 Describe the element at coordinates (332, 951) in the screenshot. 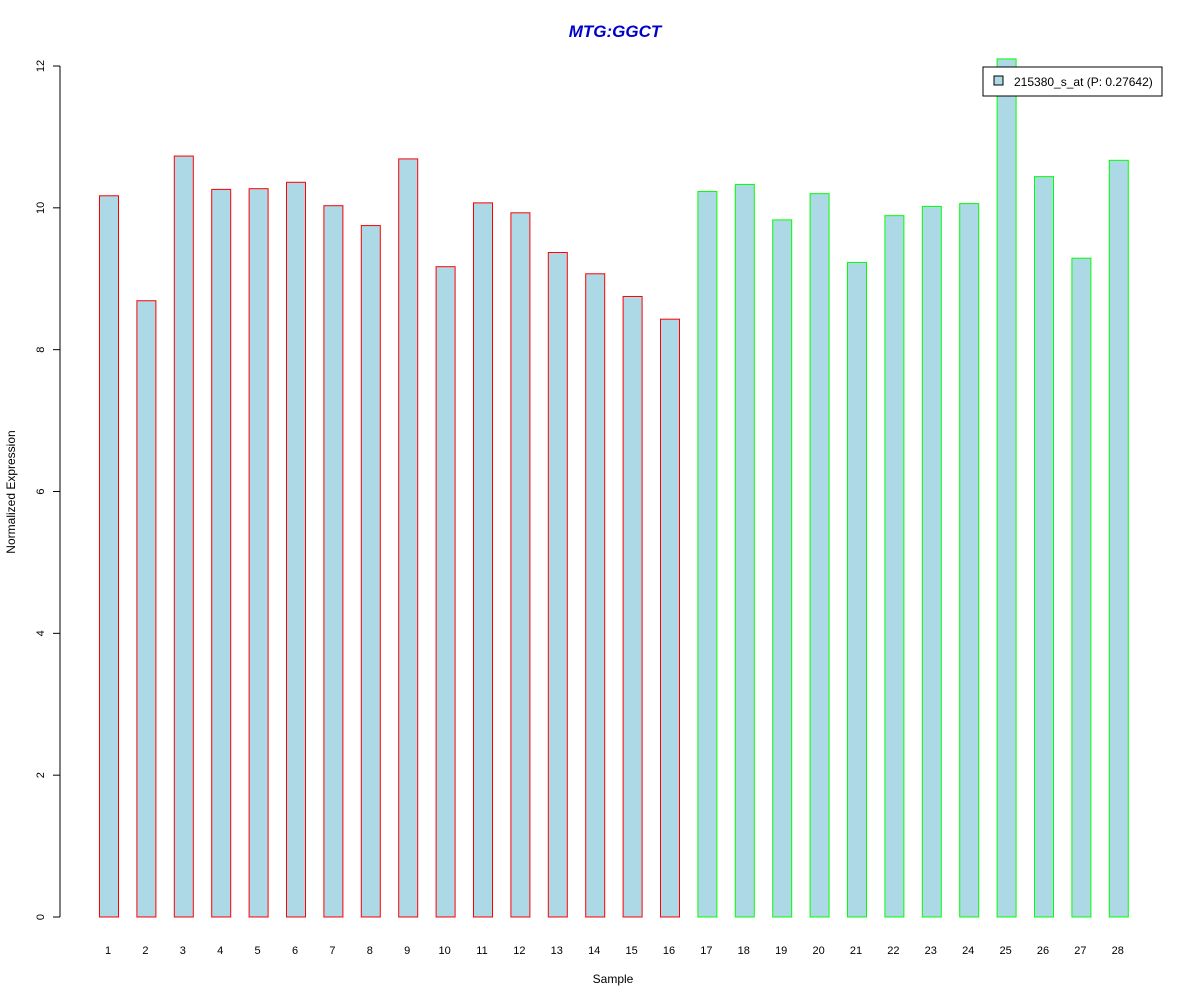

I see `x-tick-label: 7` at that location.